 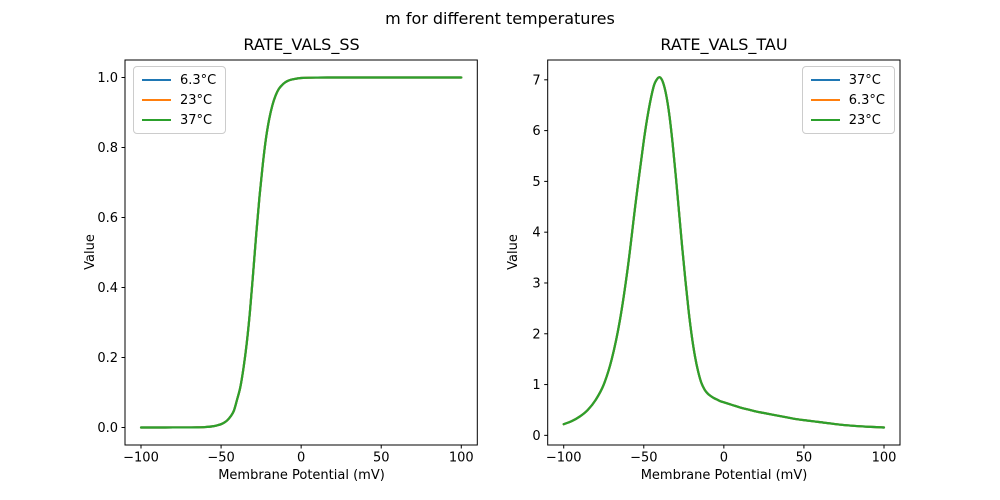 I want to click on y-tick-label: 6, so click(x=536, y=131).